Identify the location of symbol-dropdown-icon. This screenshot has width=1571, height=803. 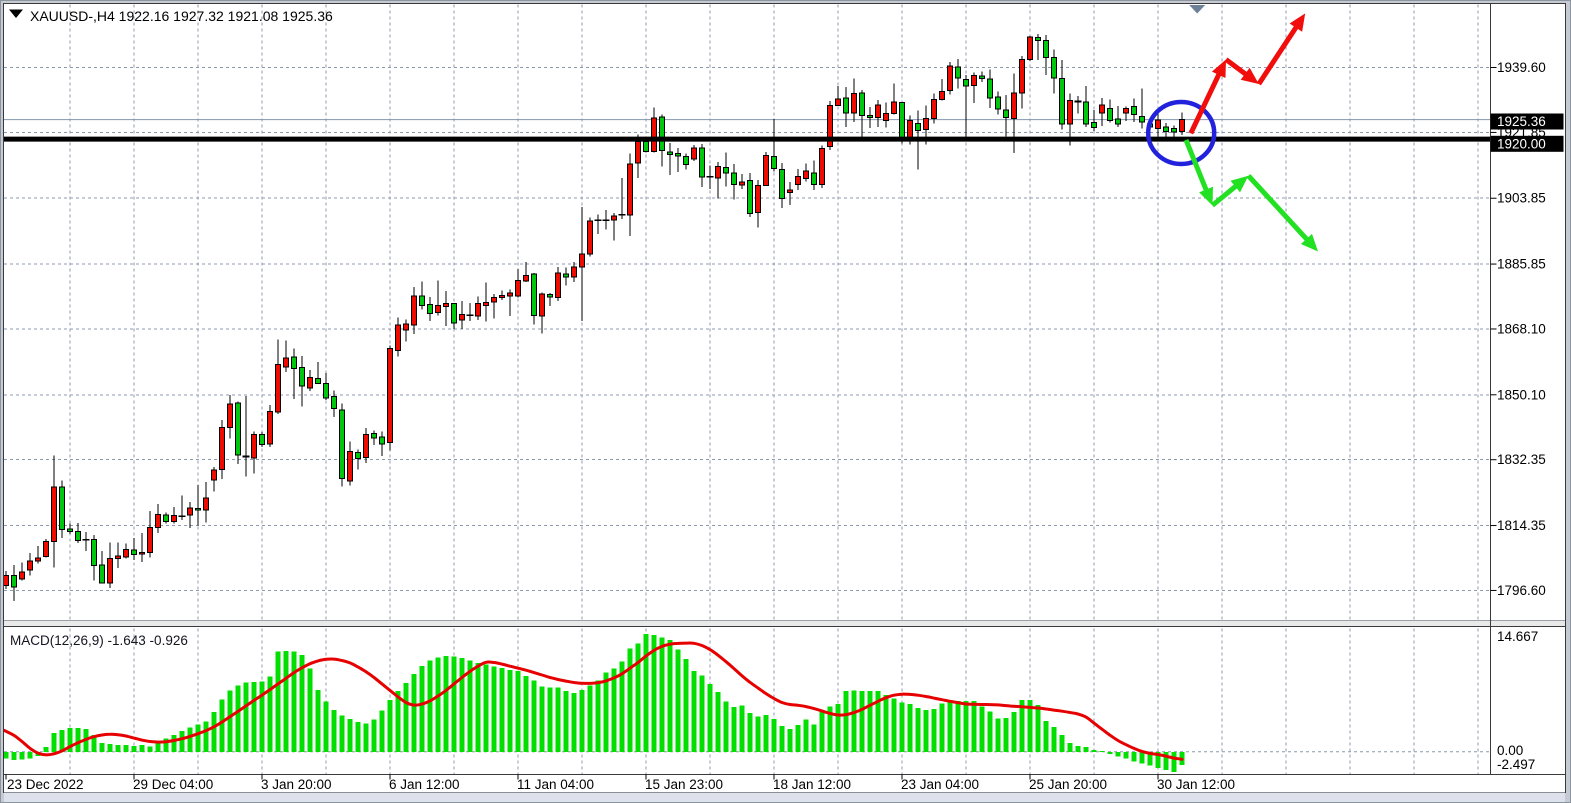
(16, 14).